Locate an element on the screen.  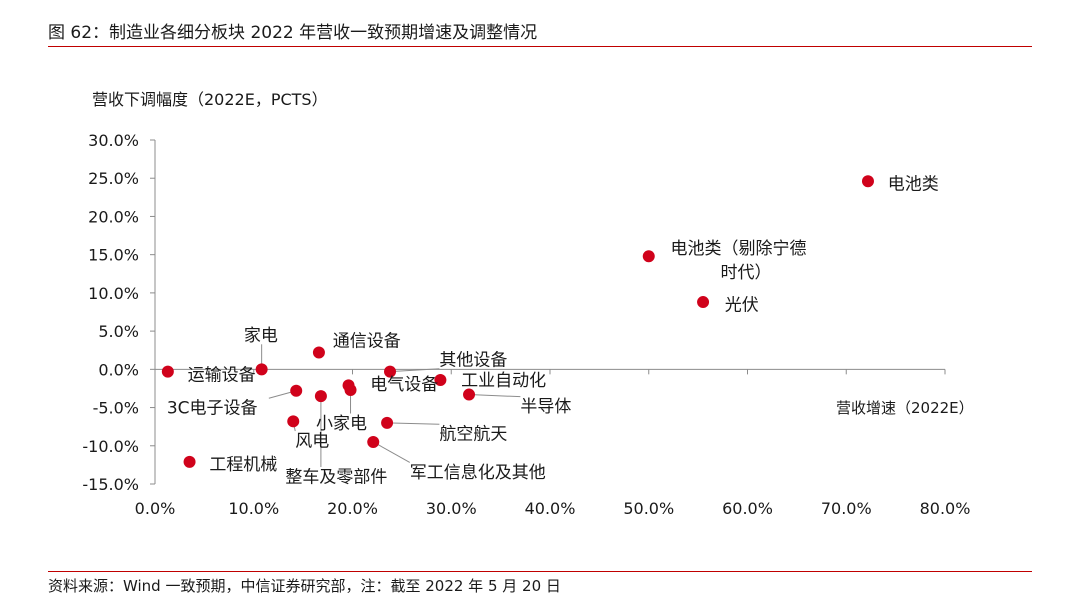
y-axis-label: 营收下调幅度（2022E，PCTS） is located at coordinates (210, 99).